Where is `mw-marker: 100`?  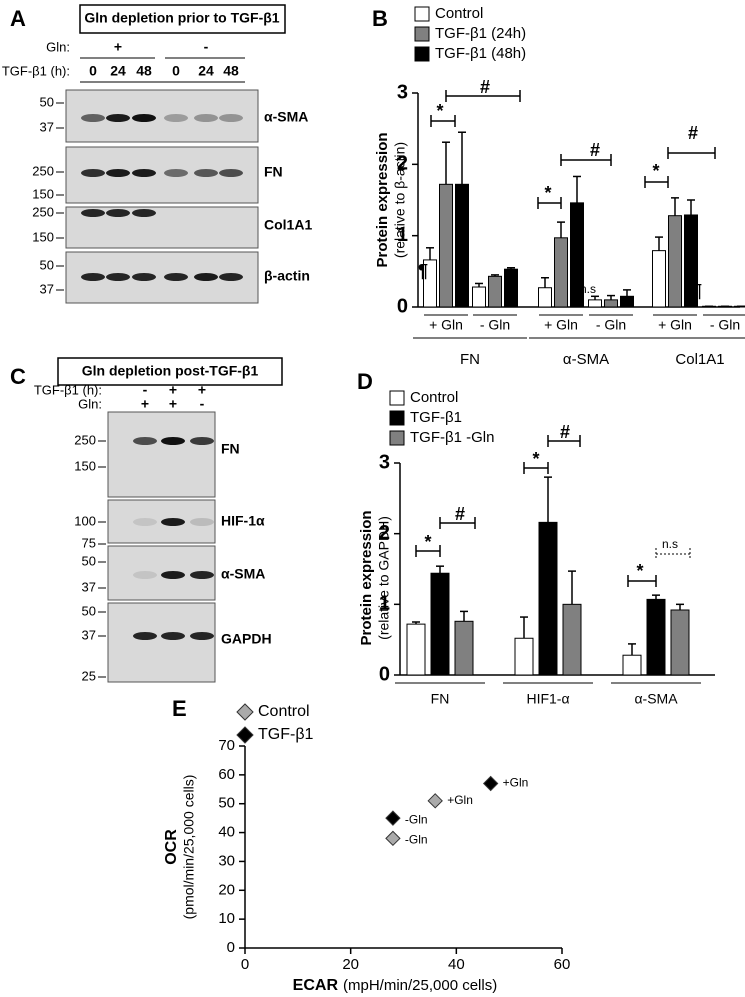 mw-marker: 100 is located at coordinates (85, 520).